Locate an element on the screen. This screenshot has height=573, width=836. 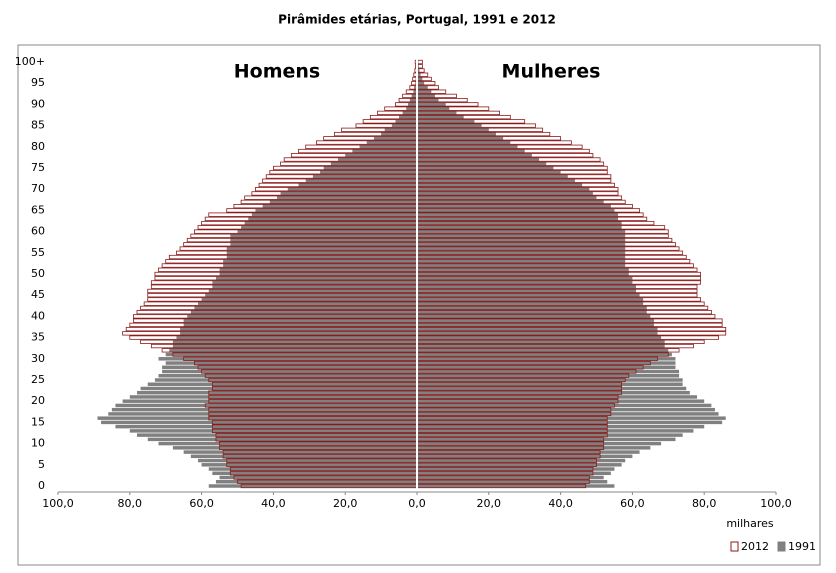
legend-label: 1991 is located at coordinates (802, 546).